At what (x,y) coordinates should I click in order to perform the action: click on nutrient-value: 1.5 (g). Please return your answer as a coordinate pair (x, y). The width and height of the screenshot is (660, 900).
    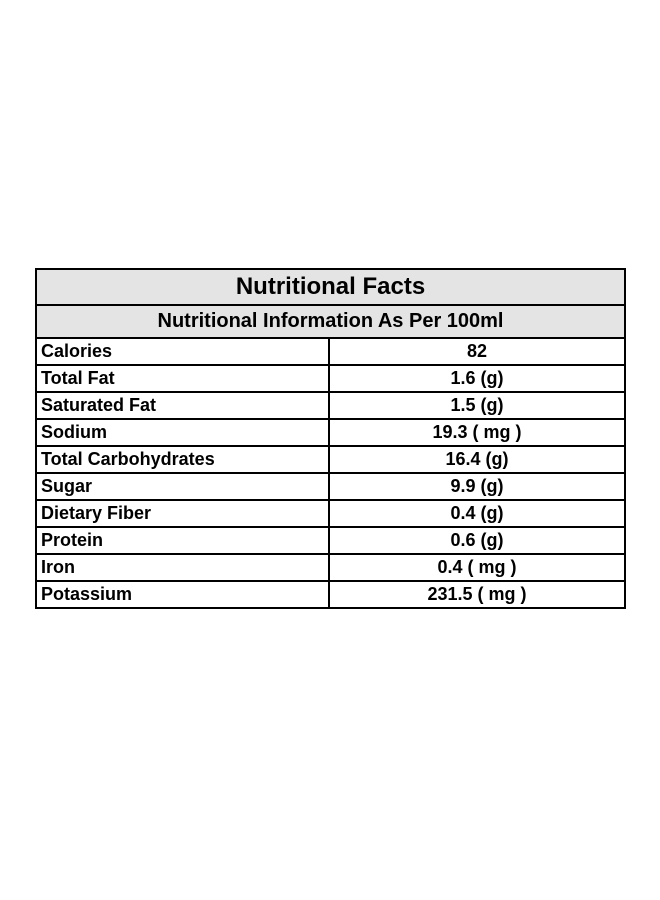
    Looking at the image, I should click on (477, 405).